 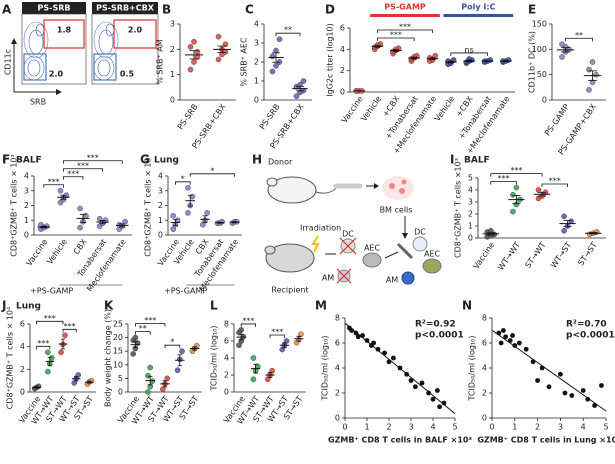 I want to click on group-bar, so click(x=405, y=15).